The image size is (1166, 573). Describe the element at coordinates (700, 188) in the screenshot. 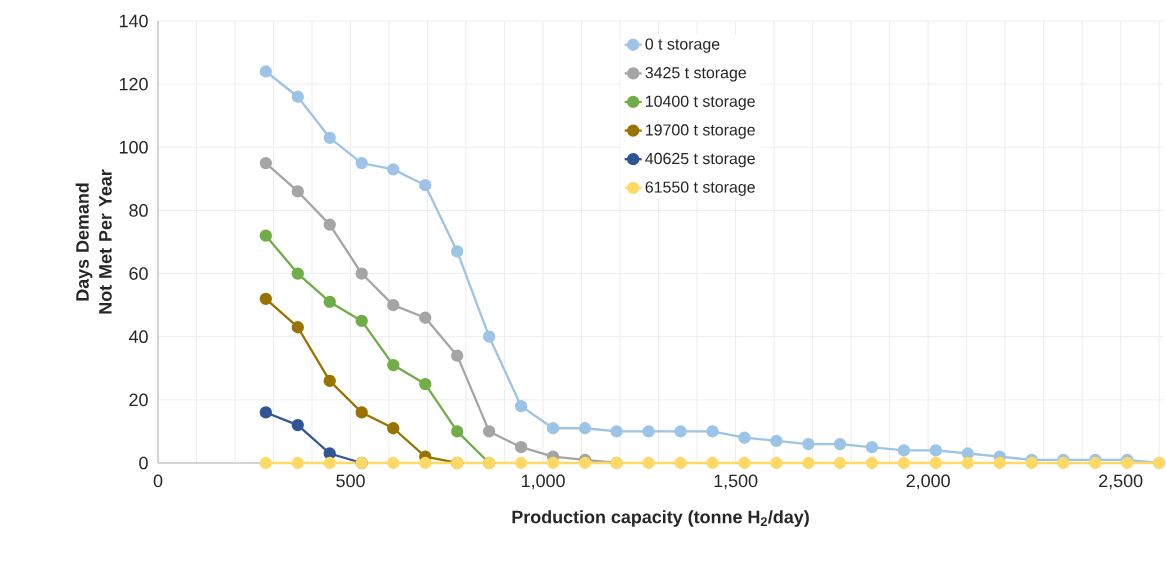

I see `legend-label: 61550 t storage` at that location.